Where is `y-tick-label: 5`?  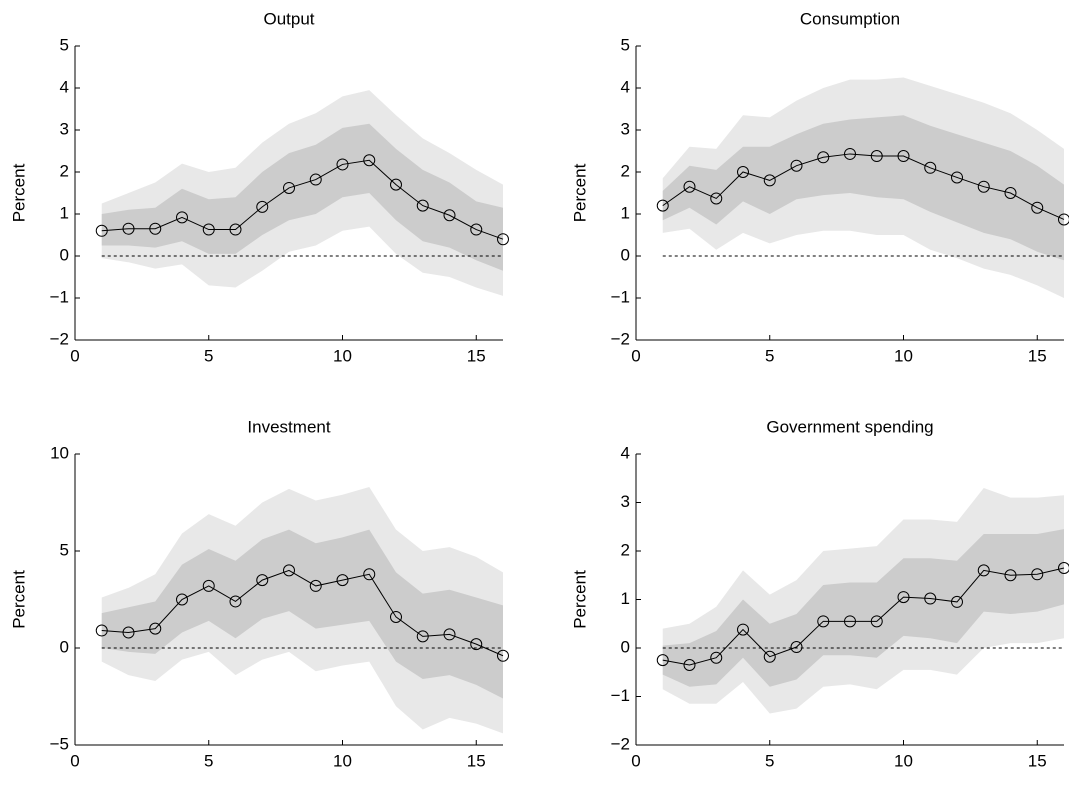
y-tick-label: 5 is located at coordinates (64, 549).